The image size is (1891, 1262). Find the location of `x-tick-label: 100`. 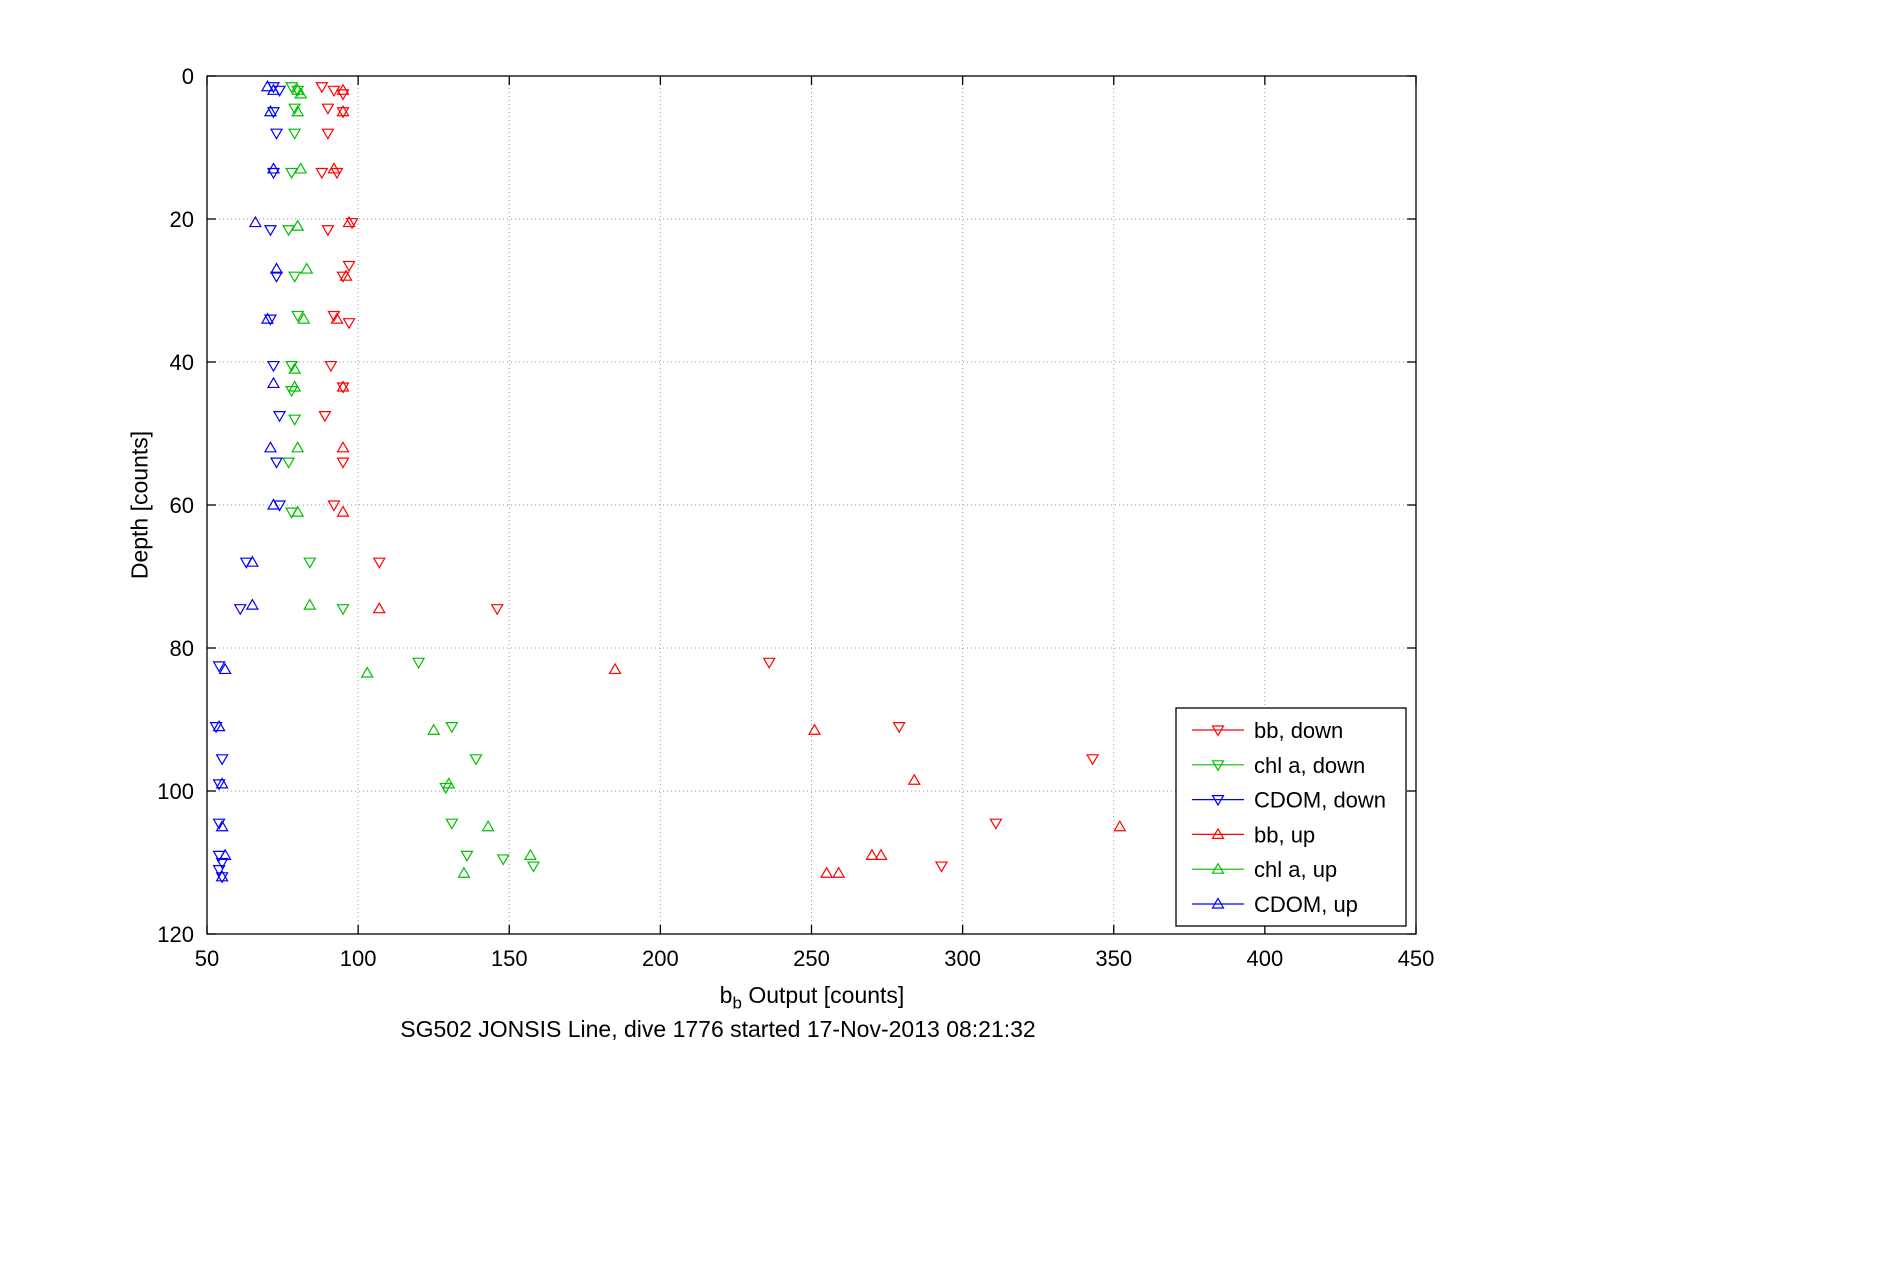

x-tick-label: 100 is located at coordinates (358, 958).